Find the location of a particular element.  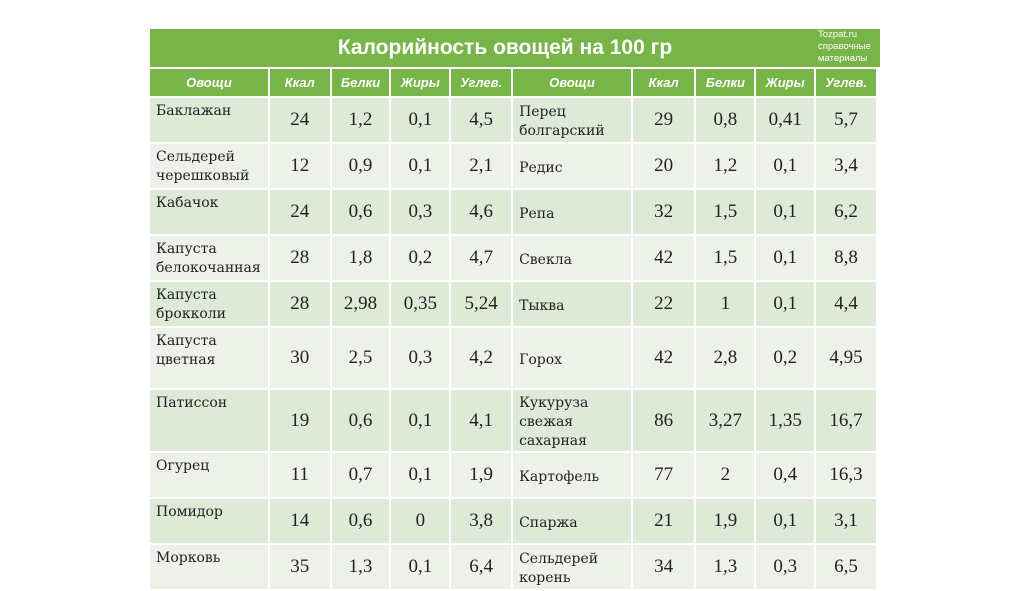

value-cell: 4,5 is located at coordinates (481, 120).